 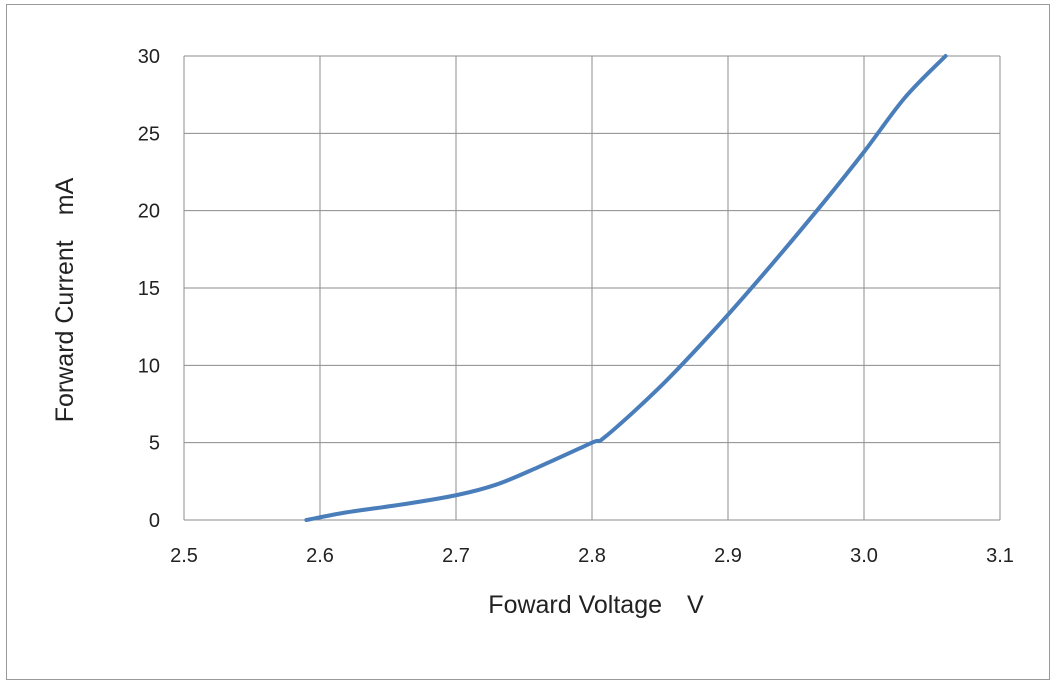 I want to click on y-tick-label: 15, so click(x=149, y=289).